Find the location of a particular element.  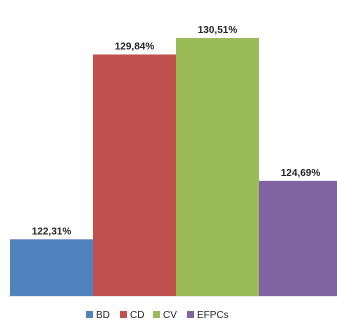

bar-bd is located at coordinates (51, 267).